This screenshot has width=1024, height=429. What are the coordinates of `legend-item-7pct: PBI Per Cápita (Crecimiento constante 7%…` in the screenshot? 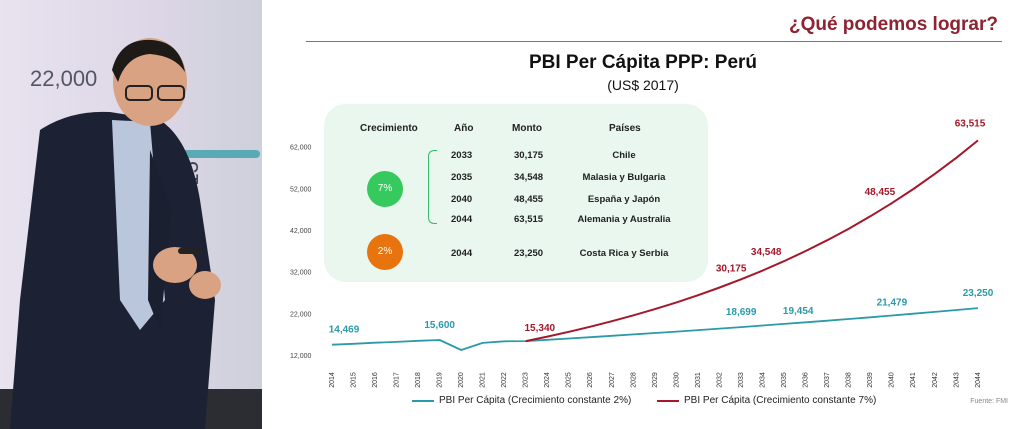 It's located at (766, 400).